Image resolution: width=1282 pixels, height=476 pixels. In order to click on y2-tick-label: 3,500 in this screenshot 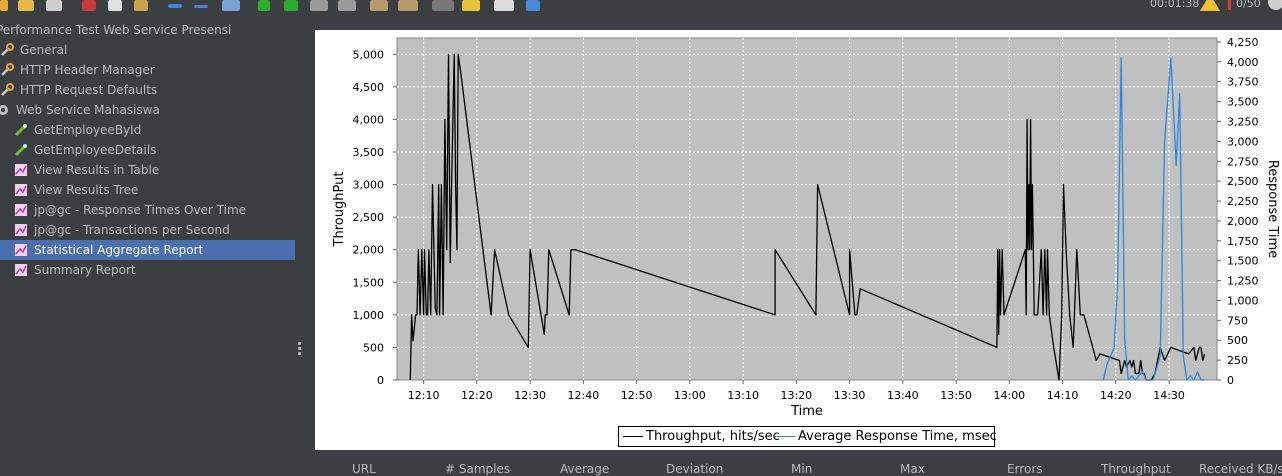, I will do `click(1243, 102)`.